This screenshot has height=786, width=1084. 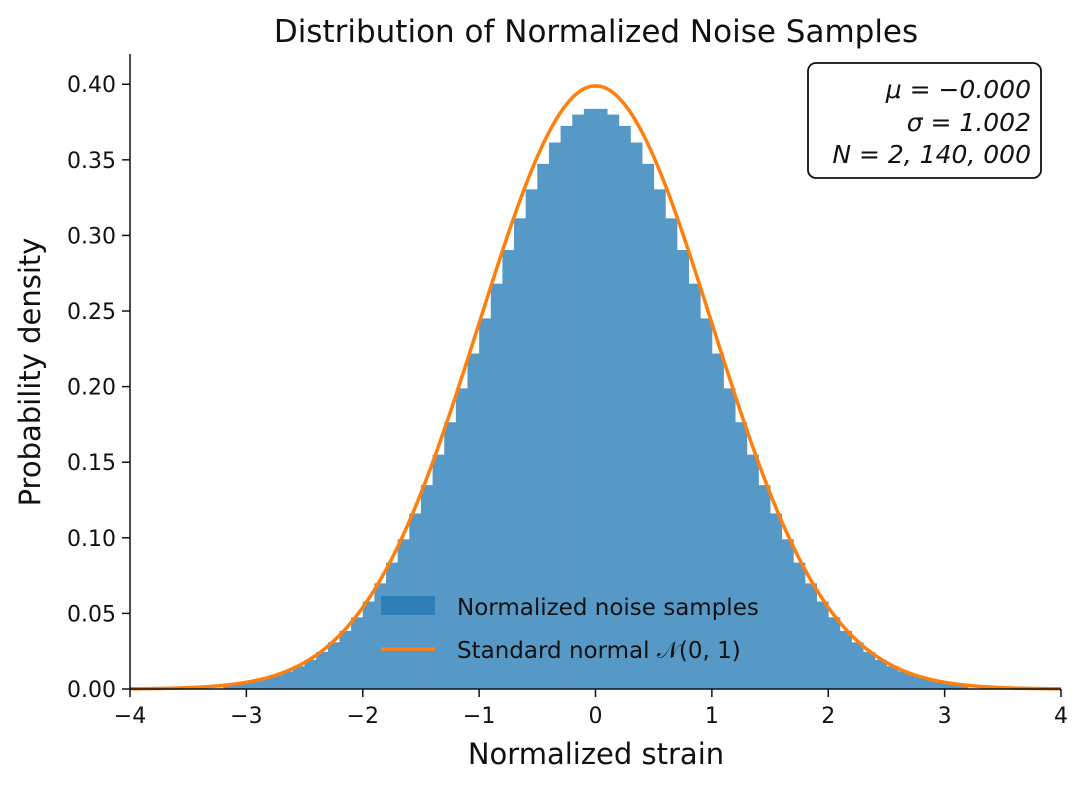 I want to click on y-axis-title: Probability density, so click(x=30, y=372).